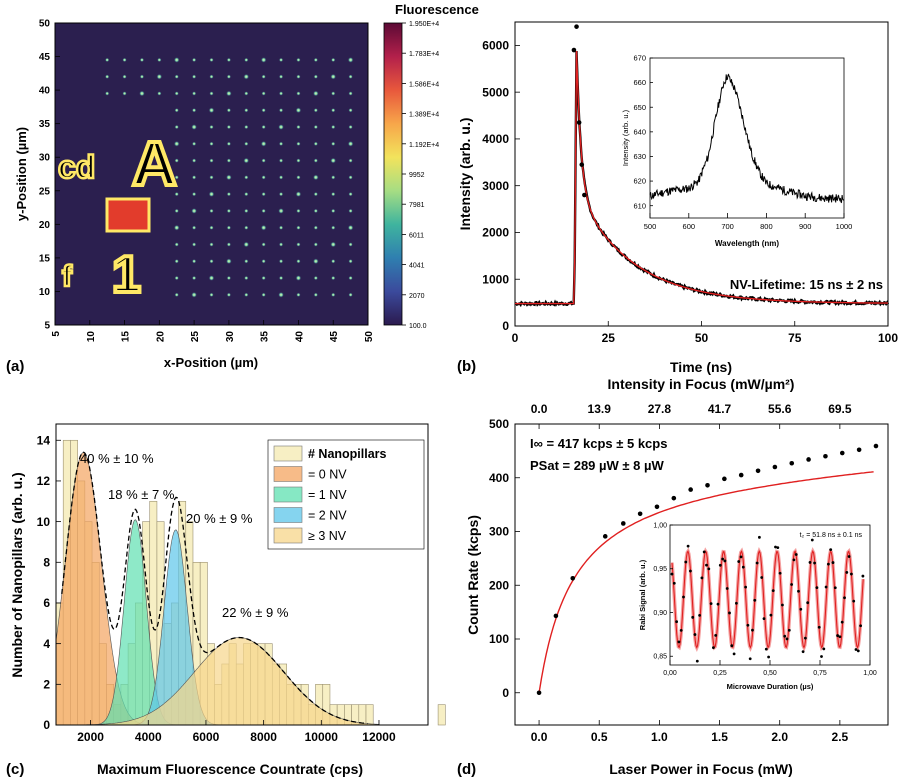  What do you see at coordinates (639, 131) in the screenshot?
I see `spectrum-y-tick-label: 640` at bounding box center [639, 131].